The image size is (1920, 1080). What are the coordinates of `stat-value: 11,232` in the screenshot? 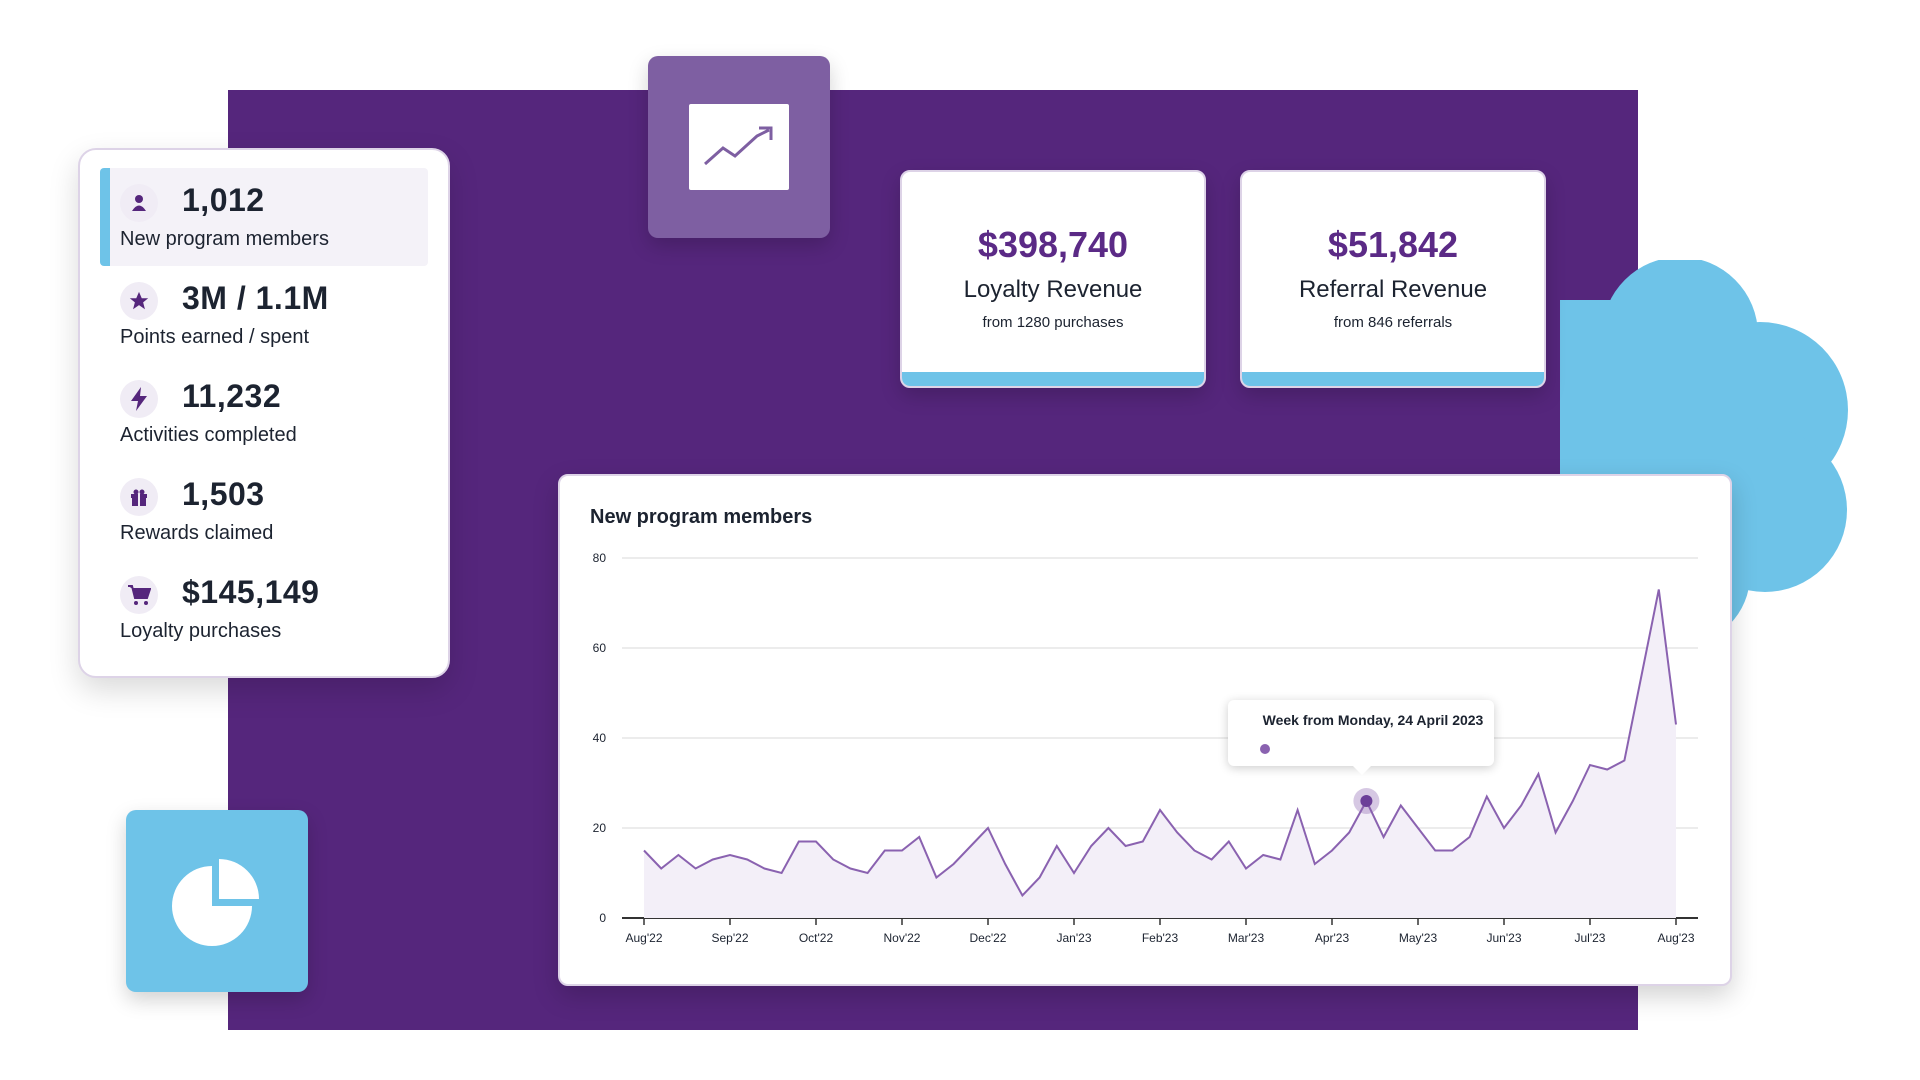 It's located at (232, 396).